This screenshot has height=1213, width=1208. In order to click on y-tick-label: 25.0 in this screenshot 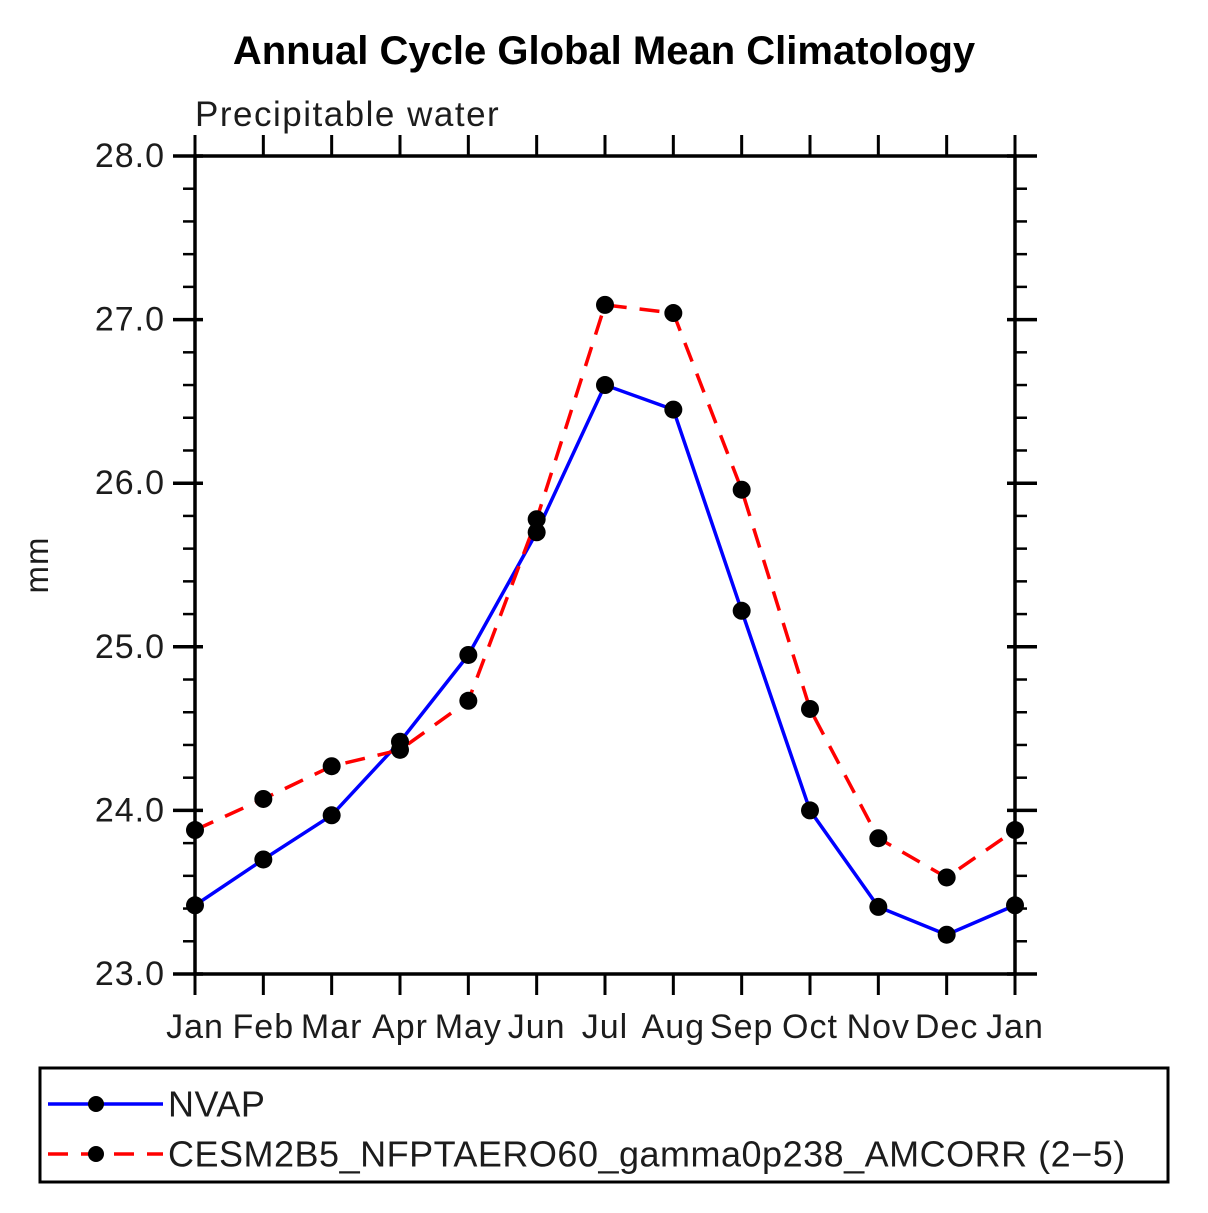, I will do `click(130, 647)`.